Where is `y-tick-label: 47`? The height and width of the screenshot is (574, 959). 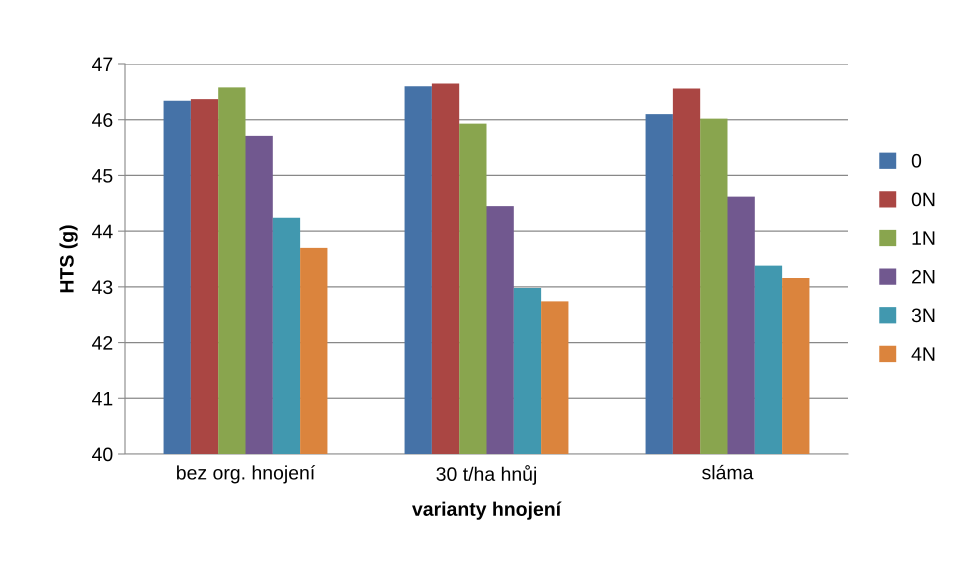 y-tick-label: 47 is located at coordinates (102, 65).